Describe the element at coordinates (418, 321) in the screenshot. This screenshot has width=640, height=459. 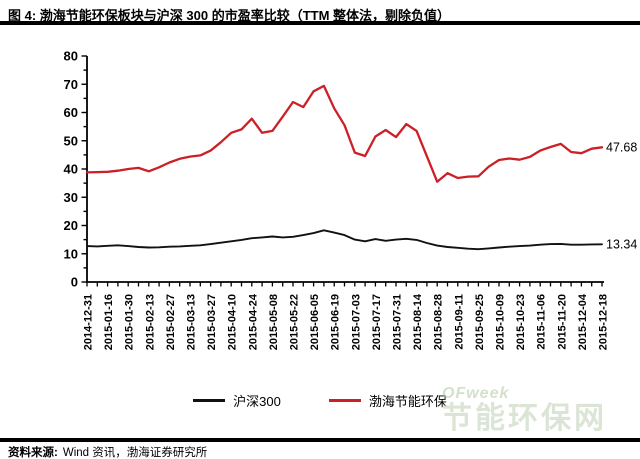
I see `x-tick-label: 2015-08-14` at that location.